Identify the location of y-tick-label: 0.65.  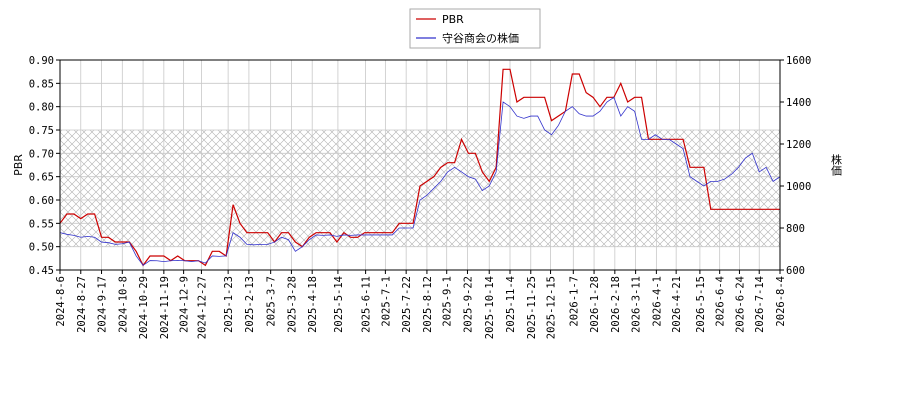
(41, 178).